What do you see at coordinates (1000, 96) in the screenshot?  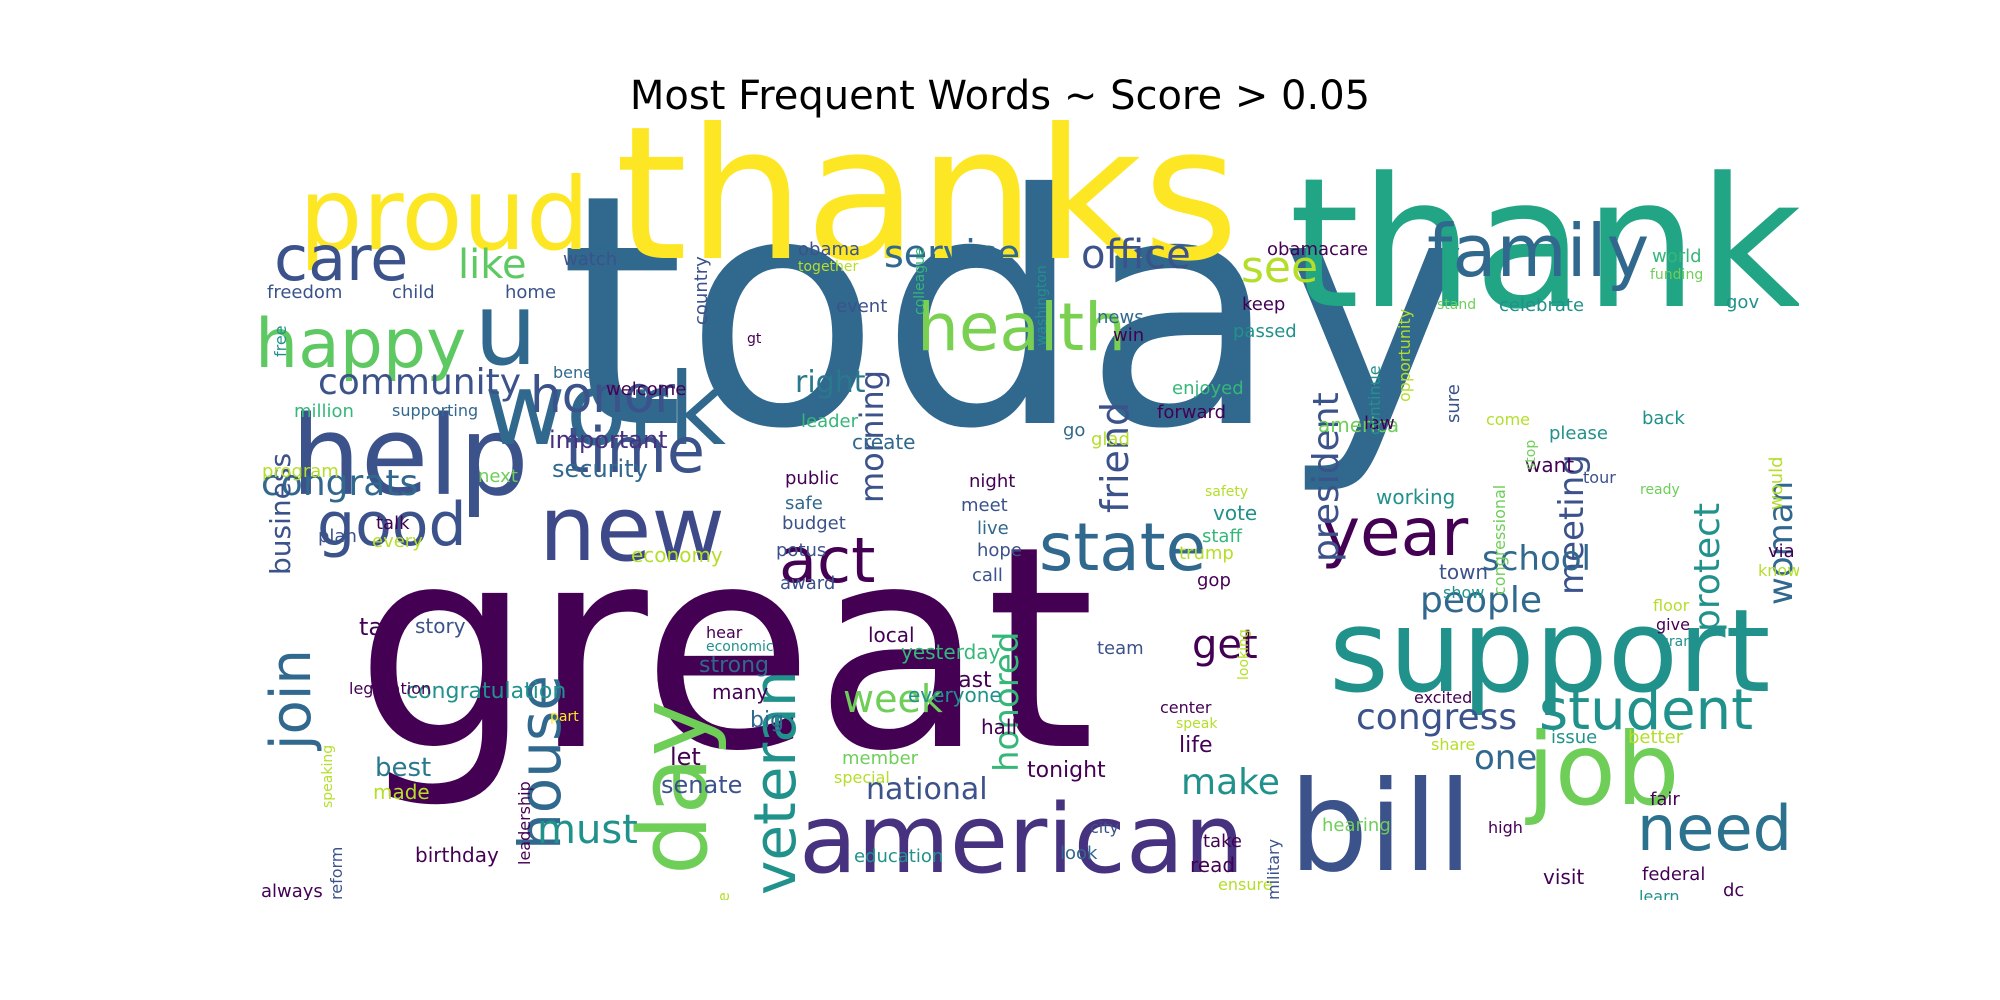 I see `page-title: Most Frequent Words ~ Score > 0.05` at bounding box center [1000, 96].